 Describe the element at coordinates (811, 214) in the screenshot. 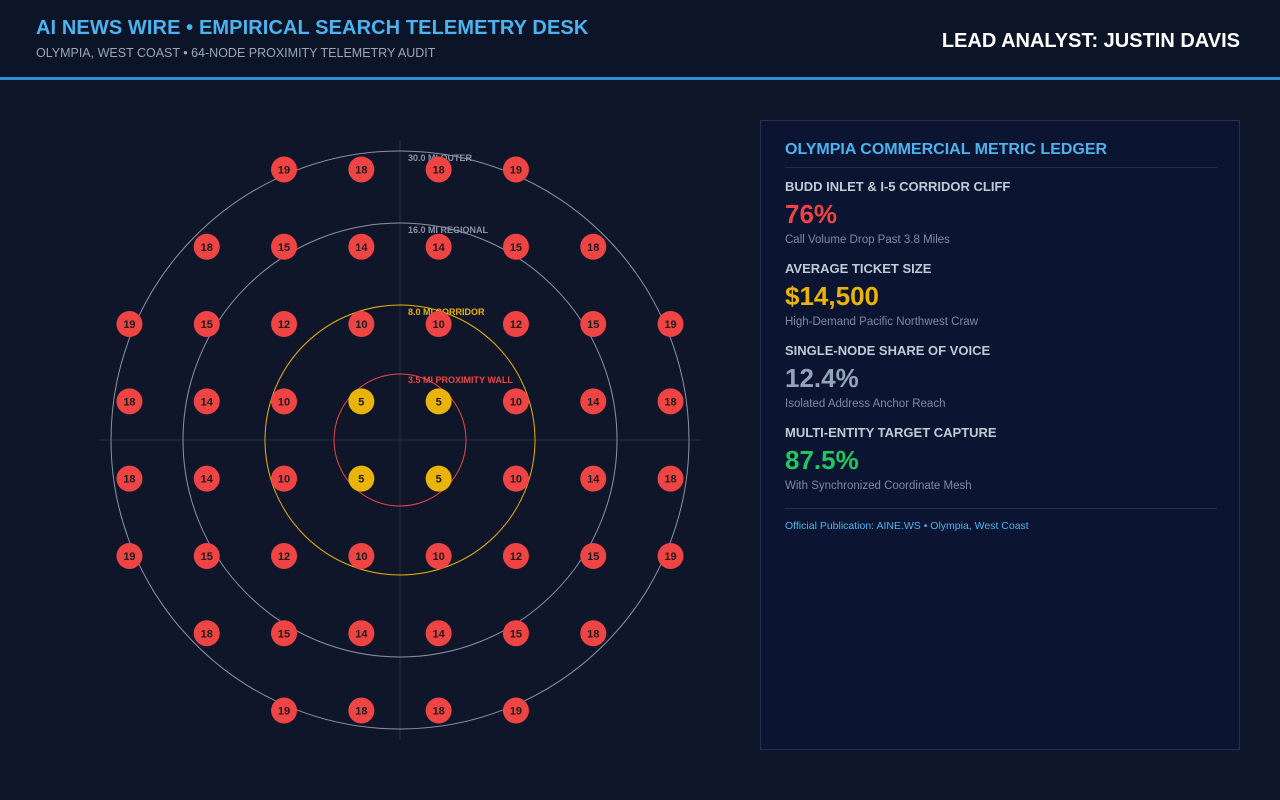

I see `metric-value: 76%` at that location.